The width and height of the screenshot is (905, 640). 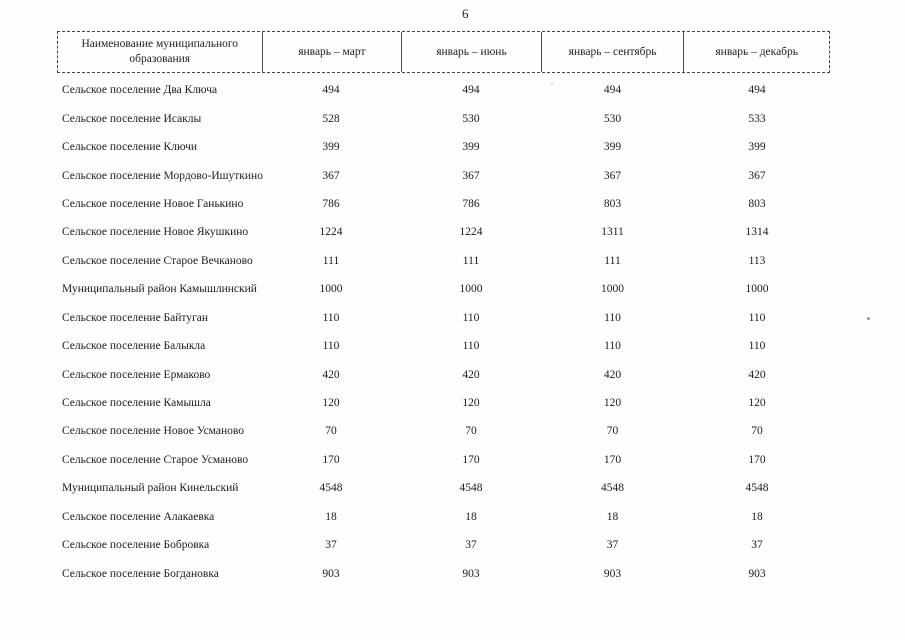 I want to click on table-row: Сельское поселение Исаклы 528 530 530 533, so click(x=443, y=118).